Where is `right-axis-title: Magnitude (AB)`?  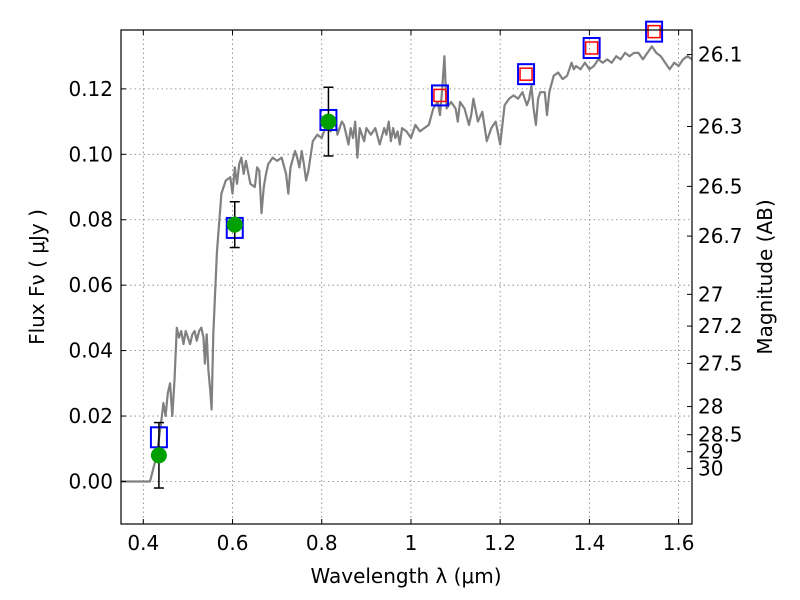 right-axis-title: Magnitude (AB) is located at coordinates (765, 276).